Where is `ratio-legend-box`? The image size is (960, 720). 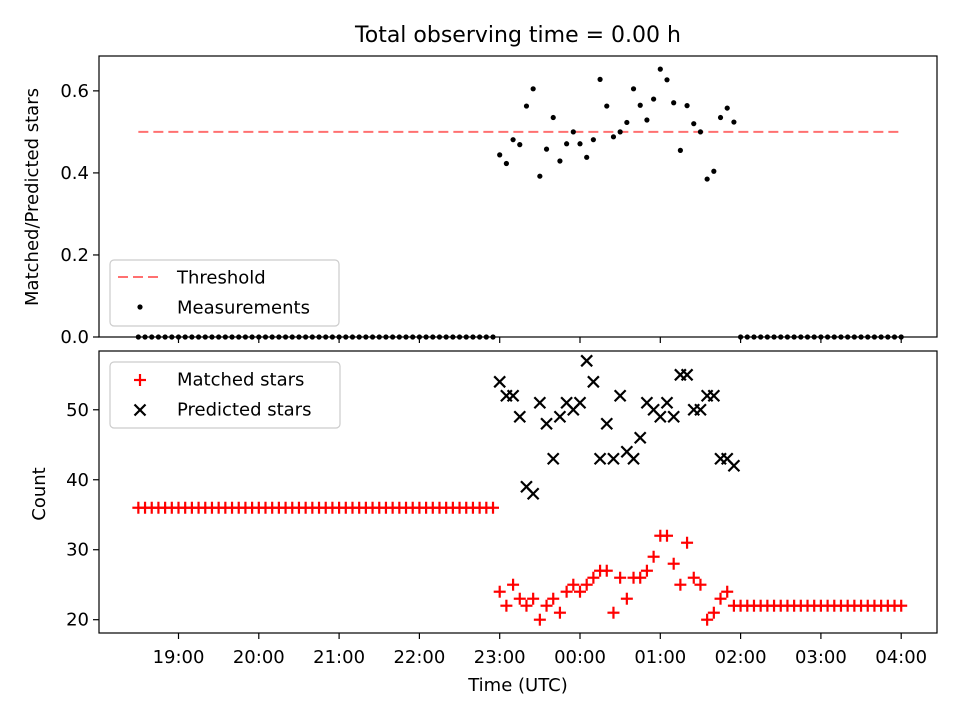
ratio-legend-box is located at coordinates (224, 293).